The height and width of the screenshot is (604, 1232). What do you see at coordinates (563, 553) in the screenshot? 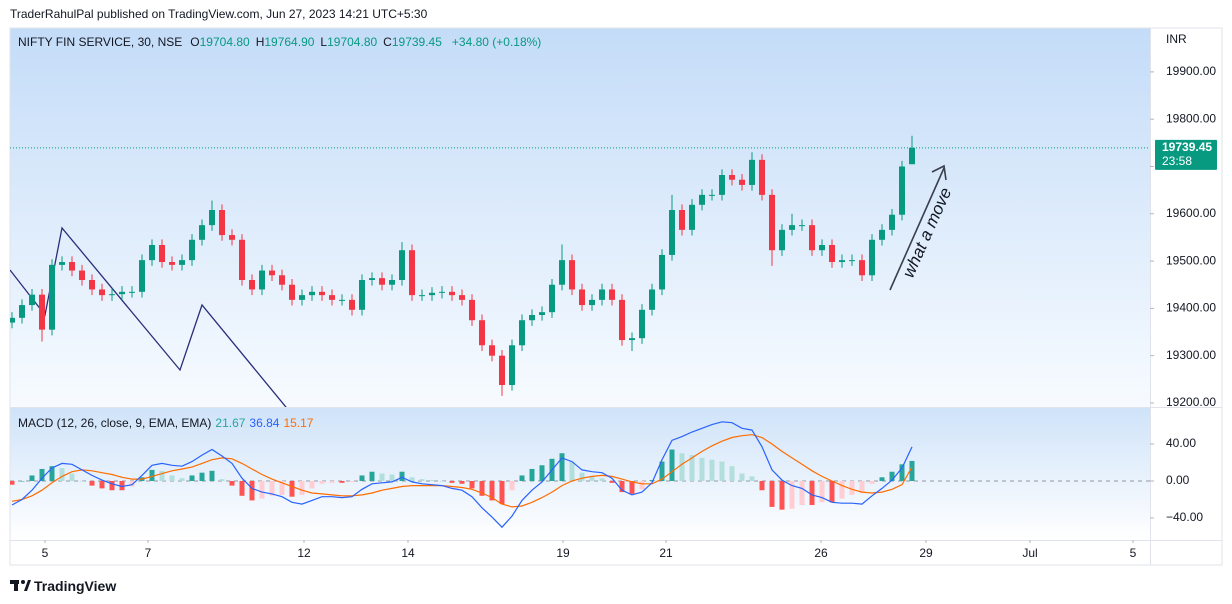
I see `x-tick-label: 19` at bounding box center [563, 553].